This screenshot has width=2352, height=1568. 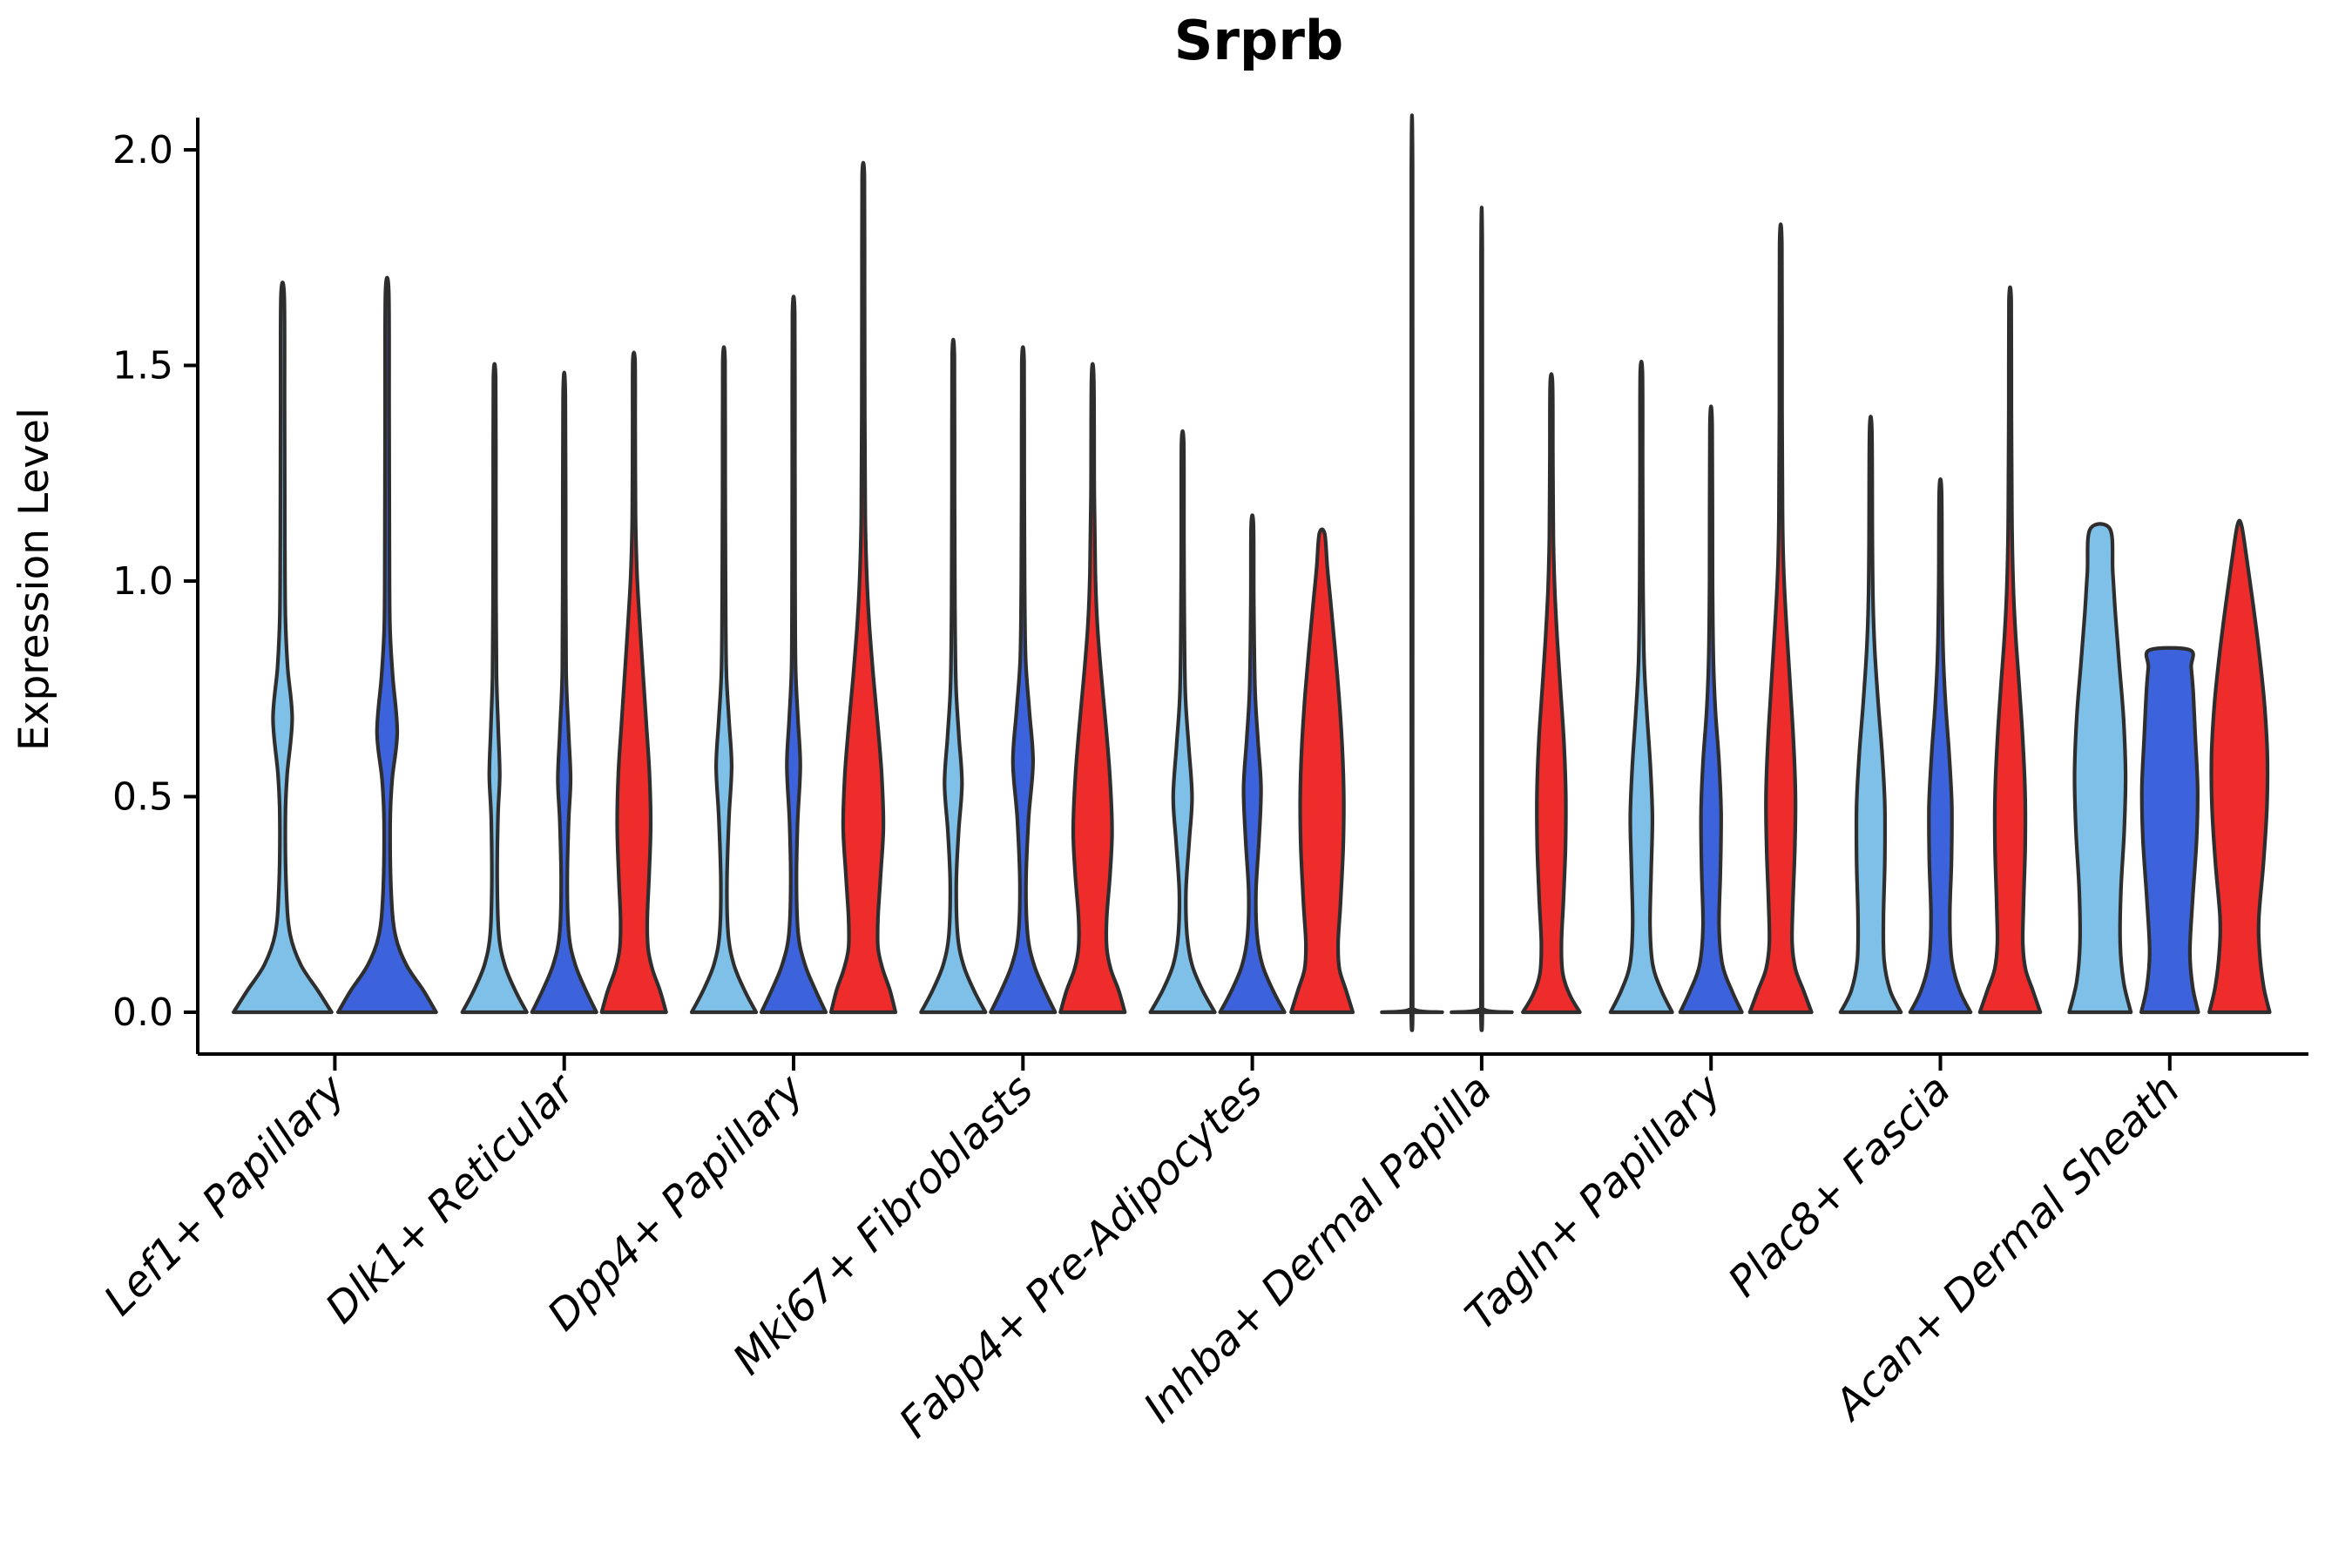 What do you see at coordinates (633, 682) in the screenshot?
I see `violin-dlk1-reticular-red` at bounding box center [633, 682].